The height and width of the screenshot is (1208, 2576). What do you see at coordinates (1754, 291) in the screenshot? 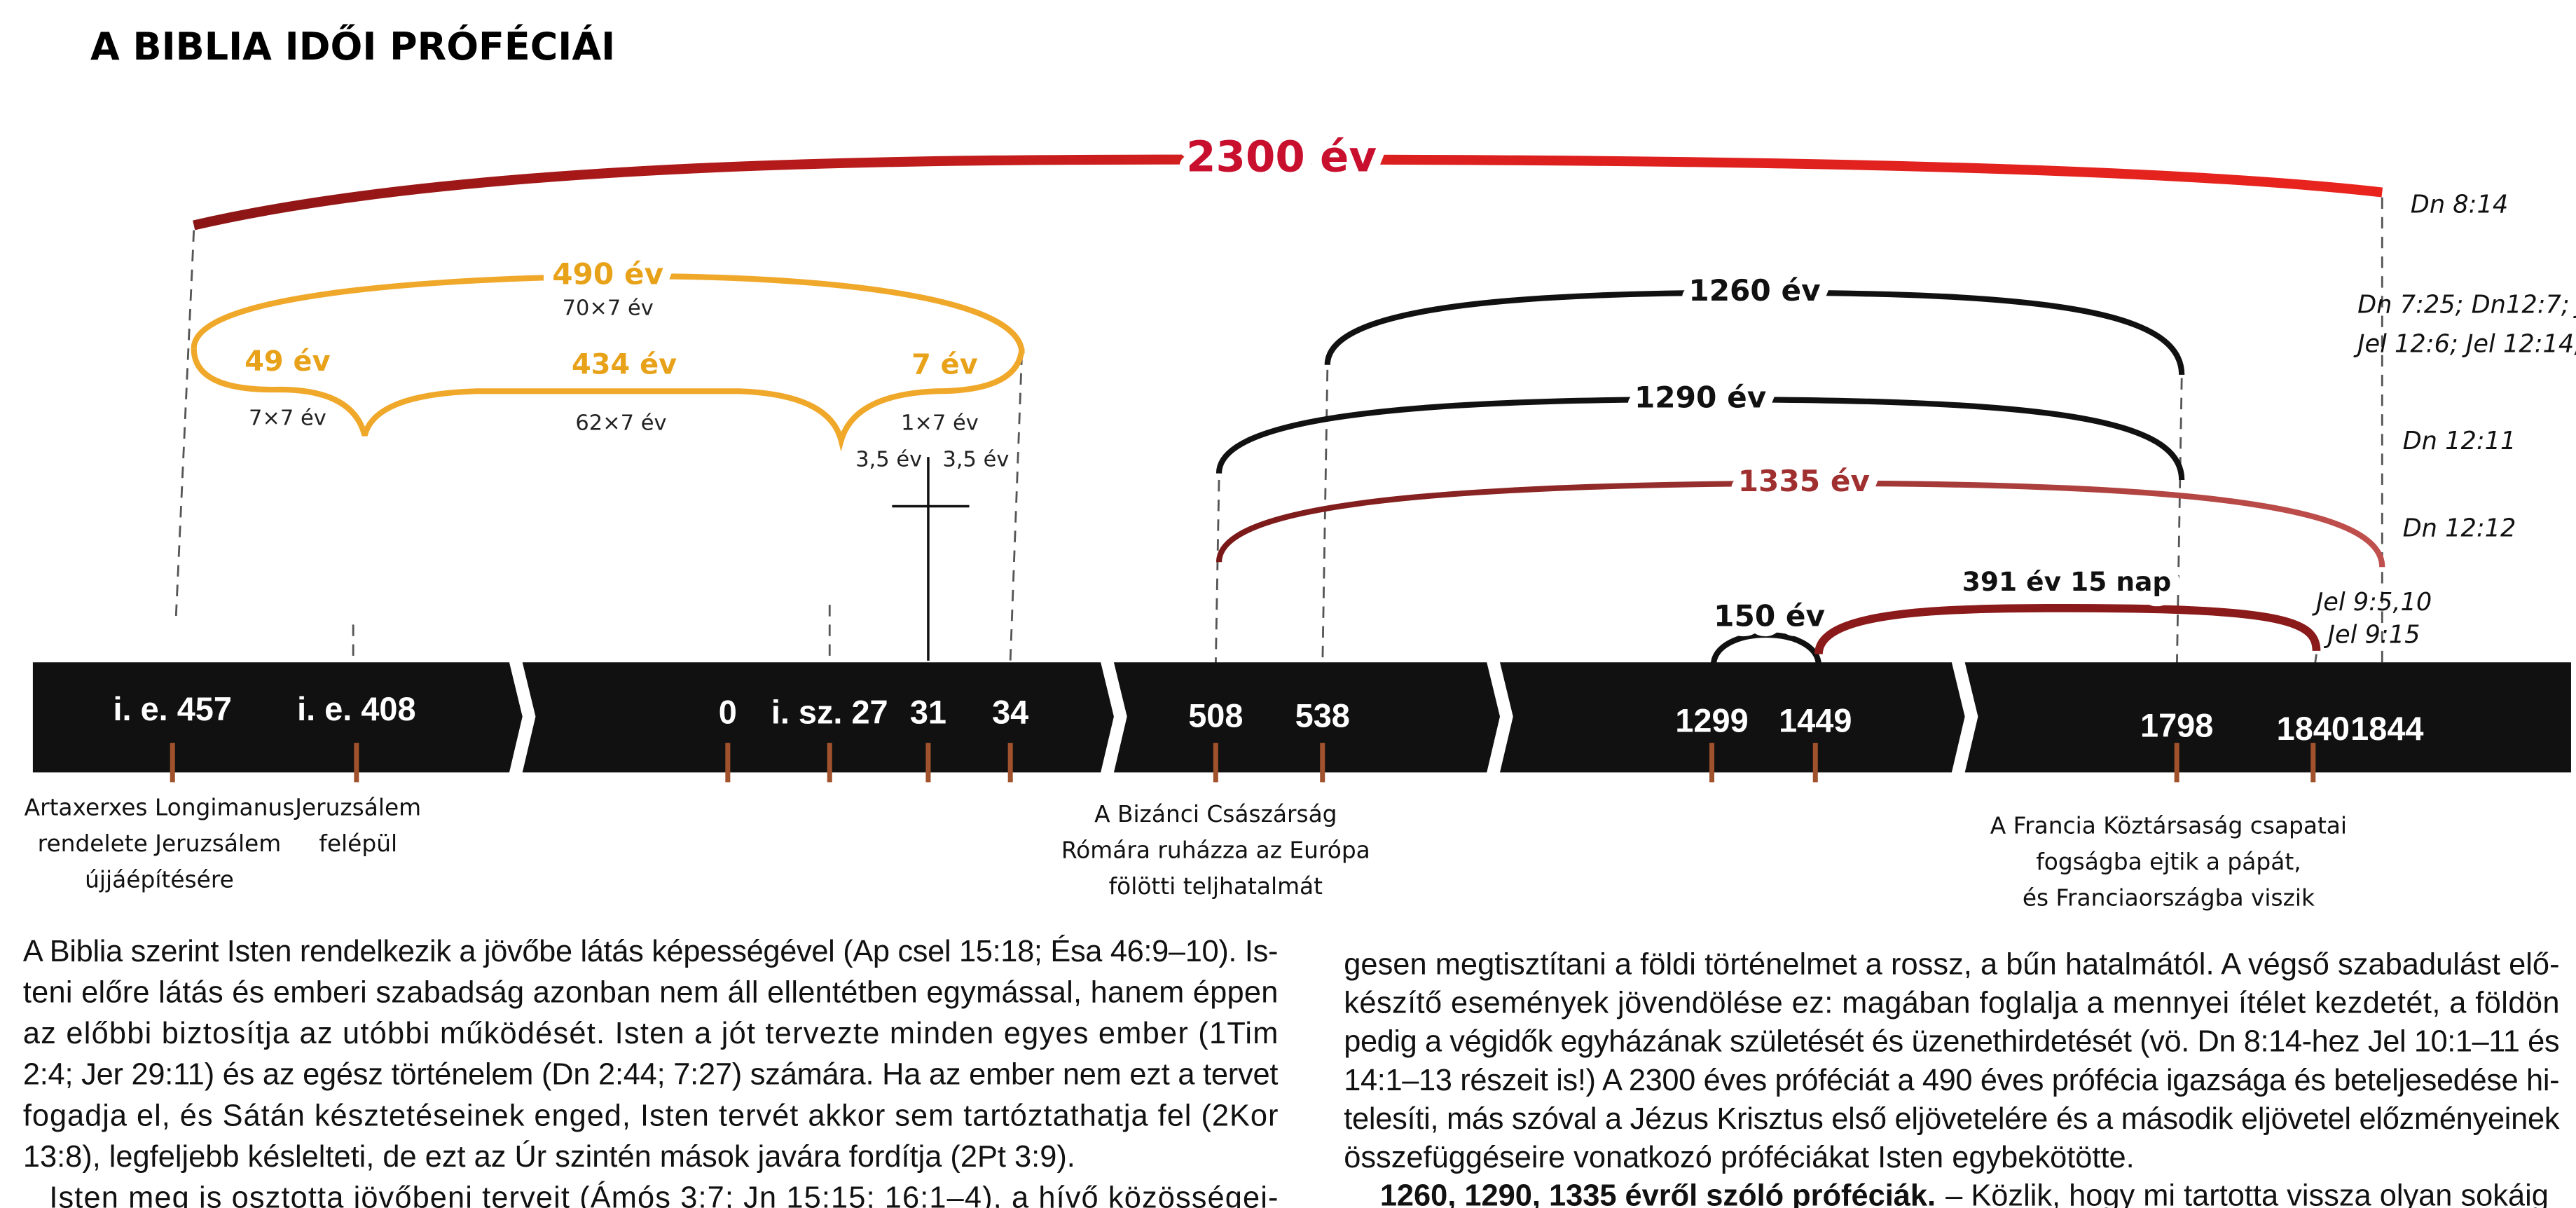
I see `arc-label: 1260 év` at bounding box center [1754, 291].